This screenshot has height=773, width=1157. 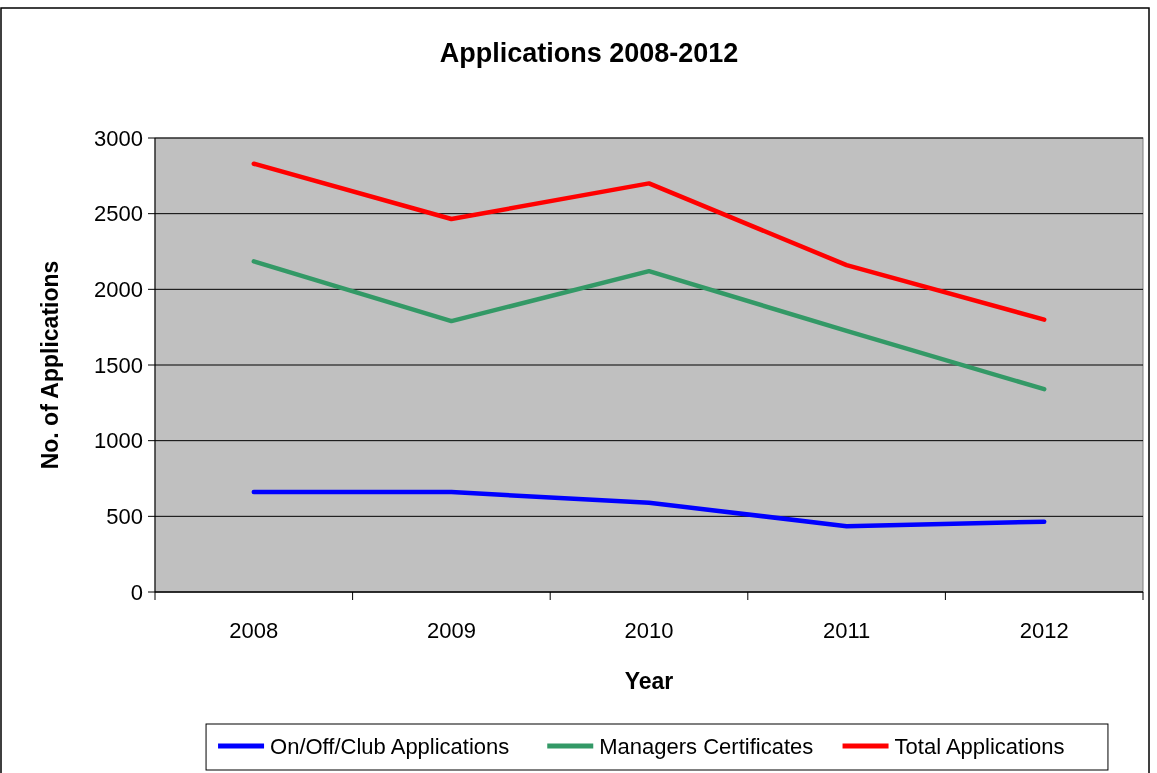 What do you see at coordinates (118, 441) in the screenshot?
I see `y-tick-label: 1000` at bounding box center [118, 441].